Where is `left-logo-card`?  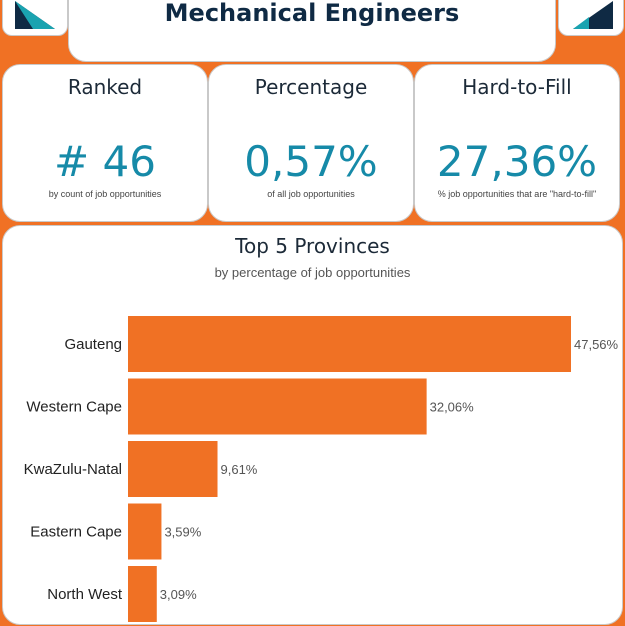 left-logo-card is located at coordinates (35, 18).